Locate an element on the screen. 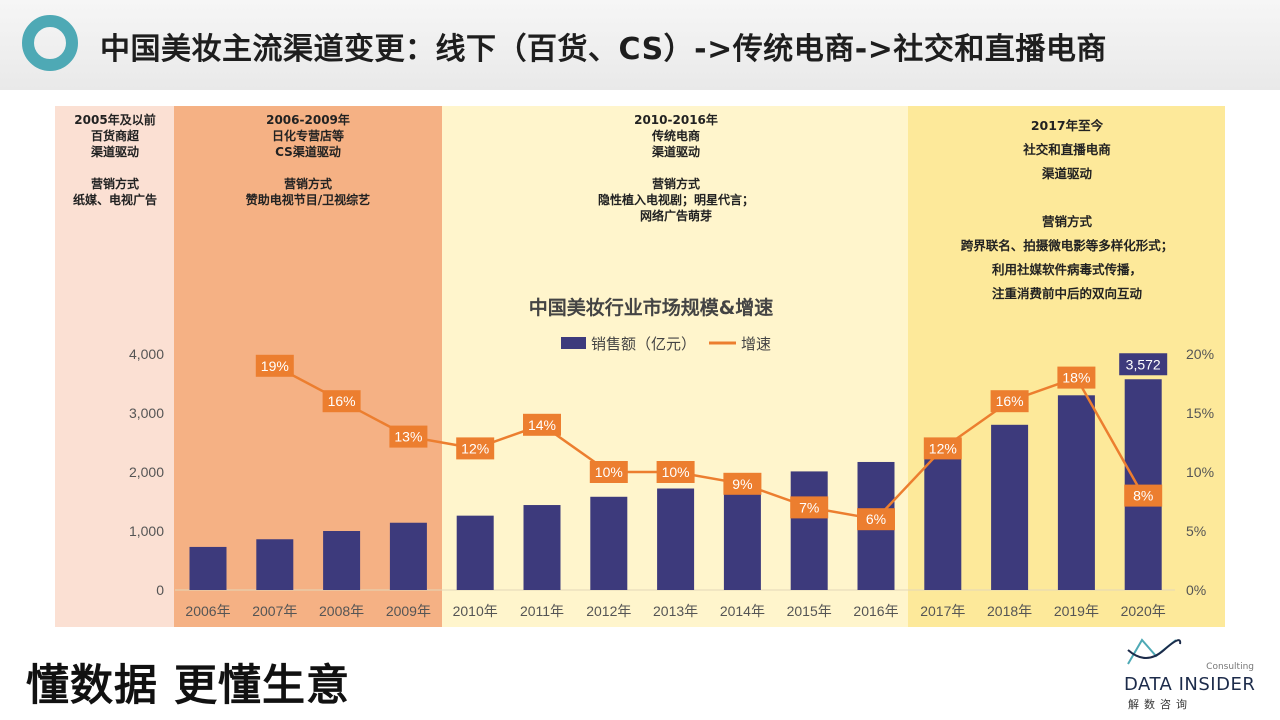 This screenshot has width=1280, height=720. growth-point-2013年 is located at coordinates (675, 472).